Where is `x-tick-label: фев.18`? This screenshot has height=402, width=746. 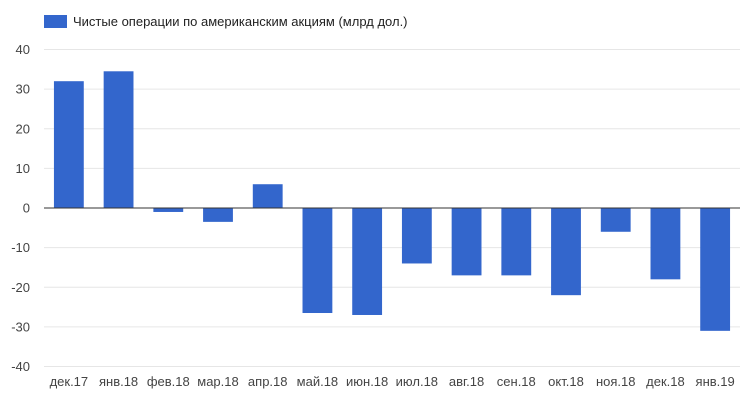
x-tick-label: фев.18 is located at coordinates (168, 381).